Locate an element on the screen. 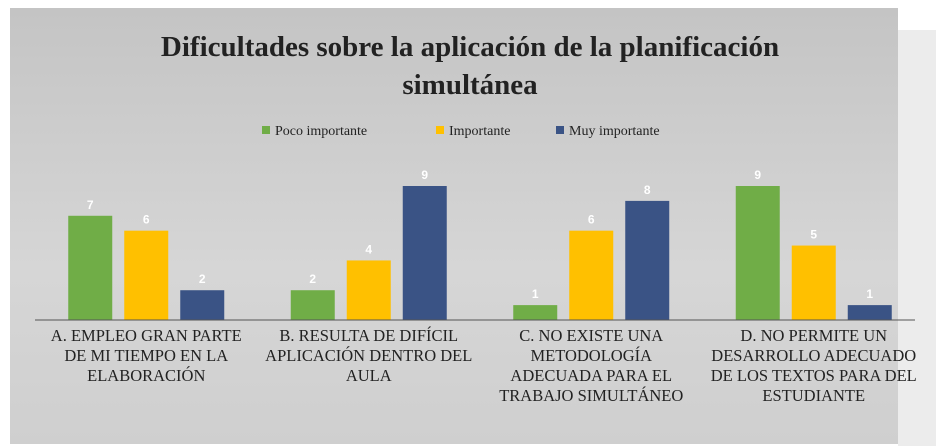 This screenshot has width=936, height=446. value-label: 4 is located at coordinates (368, 249).